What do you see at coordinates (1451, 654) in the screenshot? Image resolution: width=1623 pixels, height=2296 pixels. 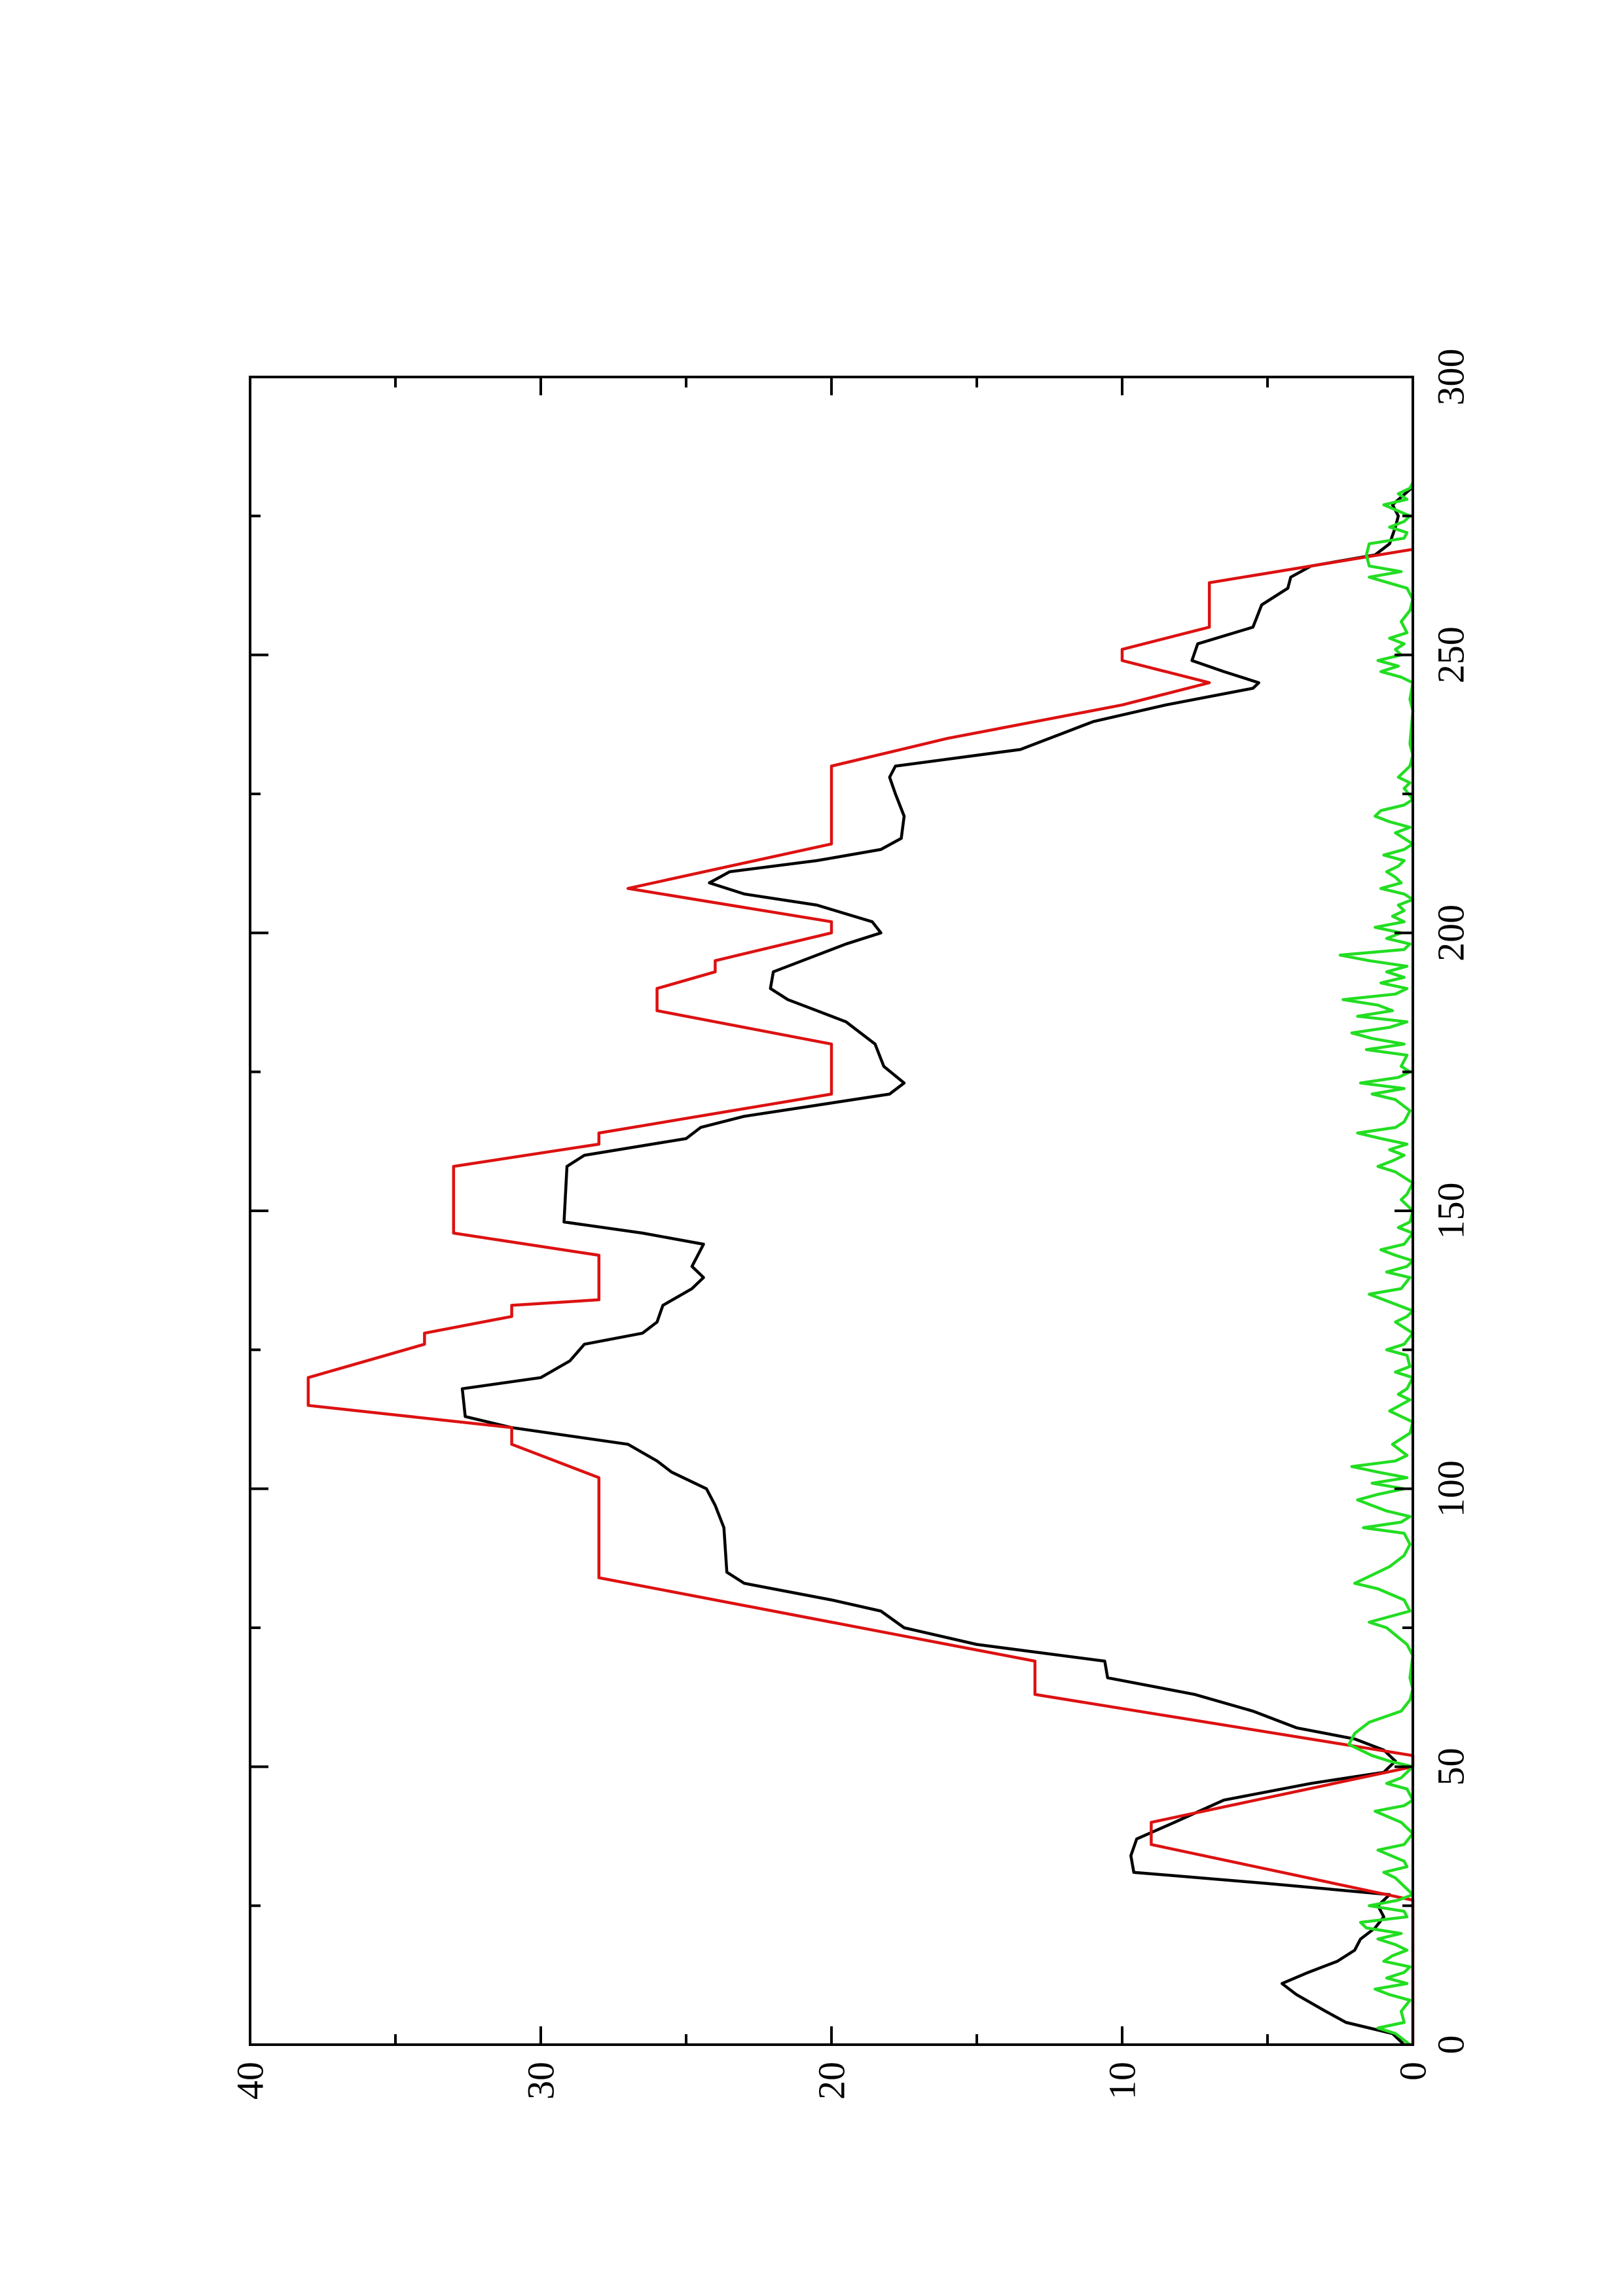 I see `x-tick-label: 250` at bounding box center [1451, 654].